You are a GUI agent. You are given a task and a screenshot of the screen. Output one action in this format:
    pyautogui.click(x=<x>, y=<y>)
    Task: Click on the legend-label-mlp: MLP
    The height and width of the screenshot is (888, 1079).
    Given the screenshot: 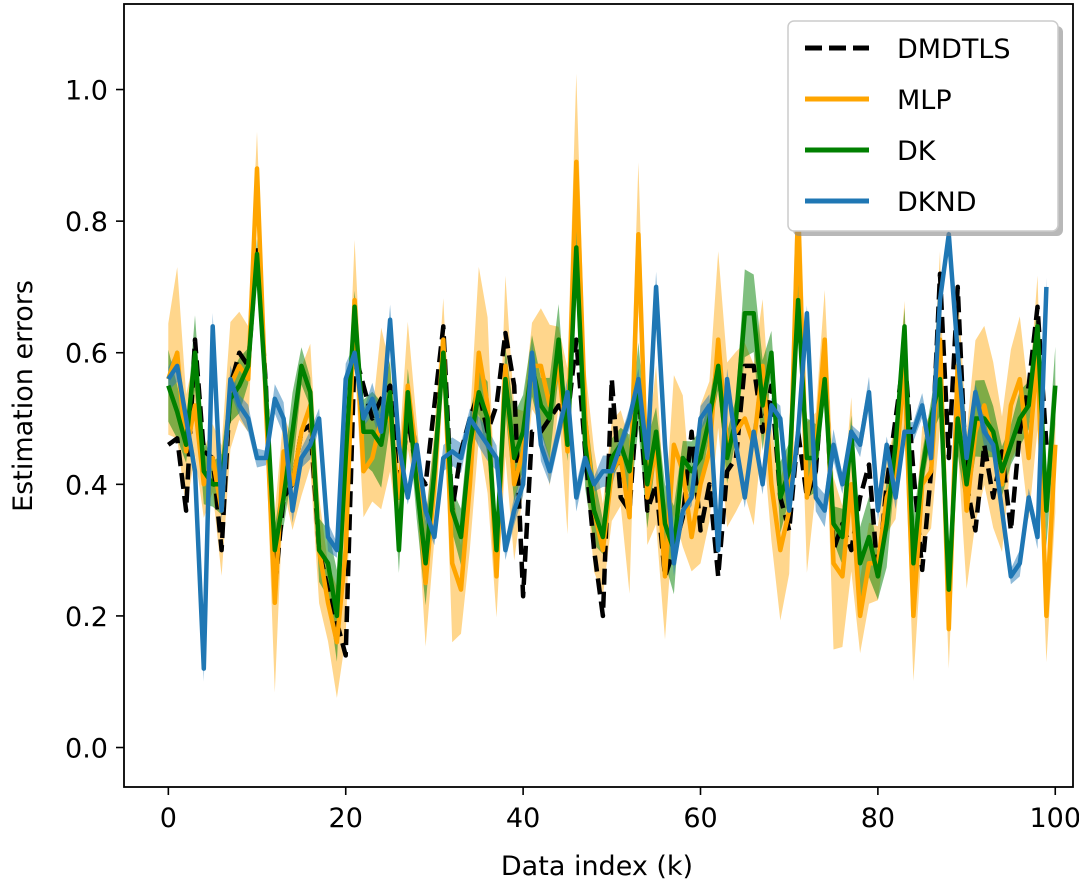 What is the action you would take?
    pyautogui.click(x=924, y=100)
    